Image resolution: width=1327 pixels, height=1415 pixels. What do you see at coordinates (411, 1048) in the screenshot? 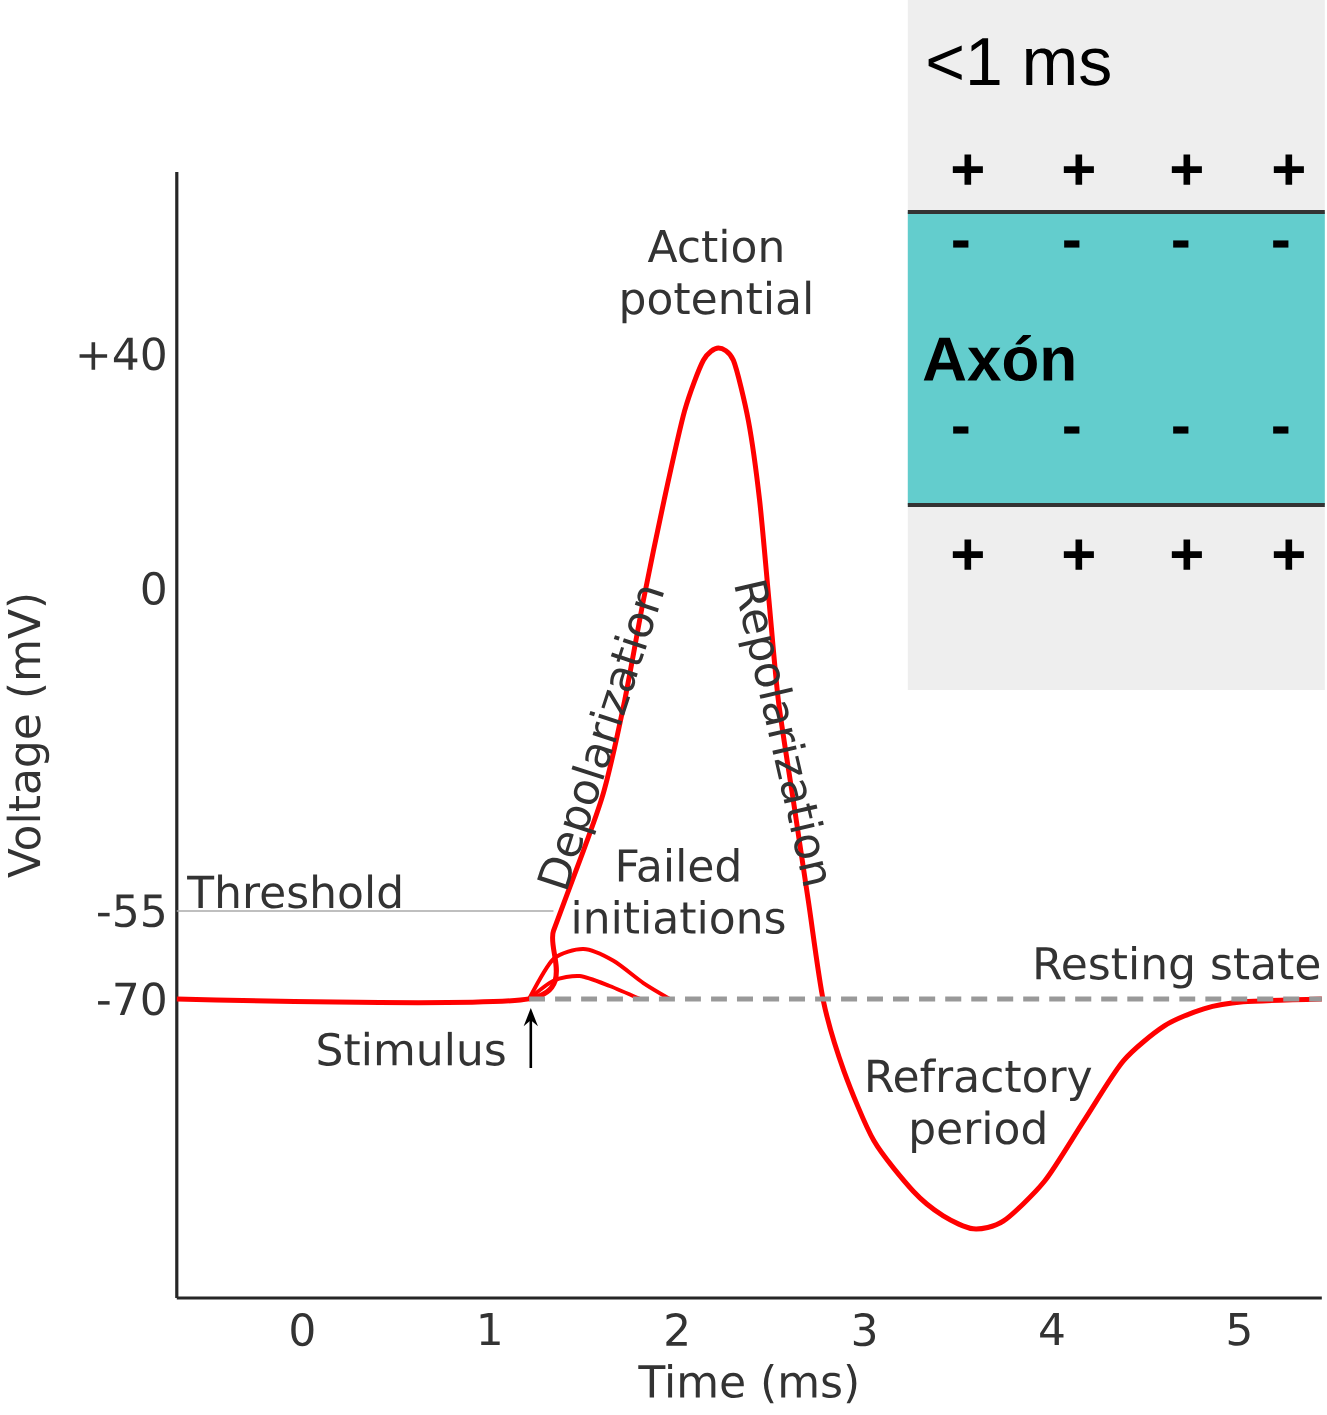
I see `annotation: Stimulus` at bounding box center [411, 1048].